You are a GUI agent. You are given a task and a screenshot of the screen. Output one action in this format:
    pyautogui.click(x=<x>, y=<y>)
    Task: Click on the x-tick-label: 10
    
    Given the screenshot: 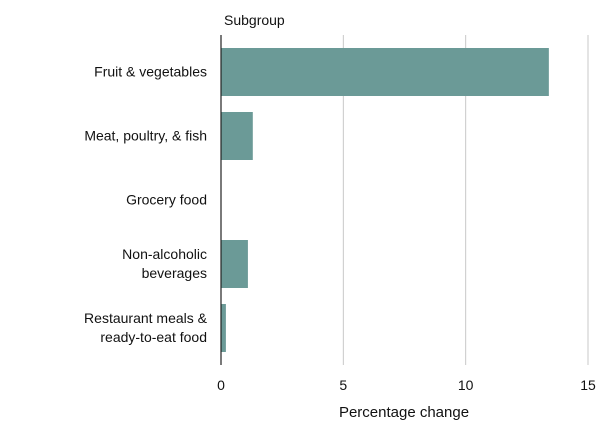 What is the action you would take?
    pyautogui.click(x=465, y=385)
    